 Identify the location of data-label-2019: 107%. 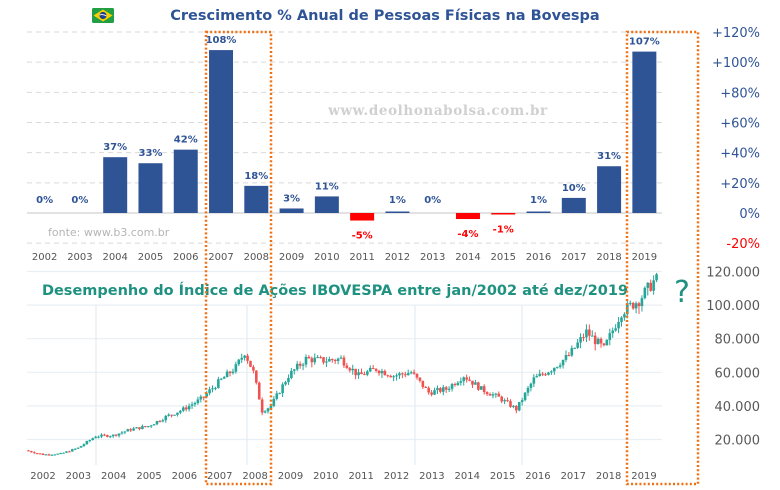
(644, 42).